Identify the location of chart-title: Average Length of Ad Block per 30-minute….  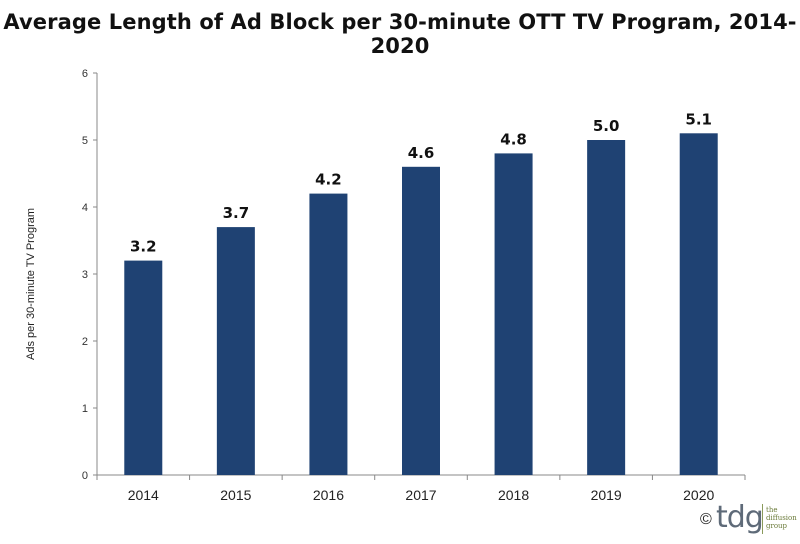
(400, 34).